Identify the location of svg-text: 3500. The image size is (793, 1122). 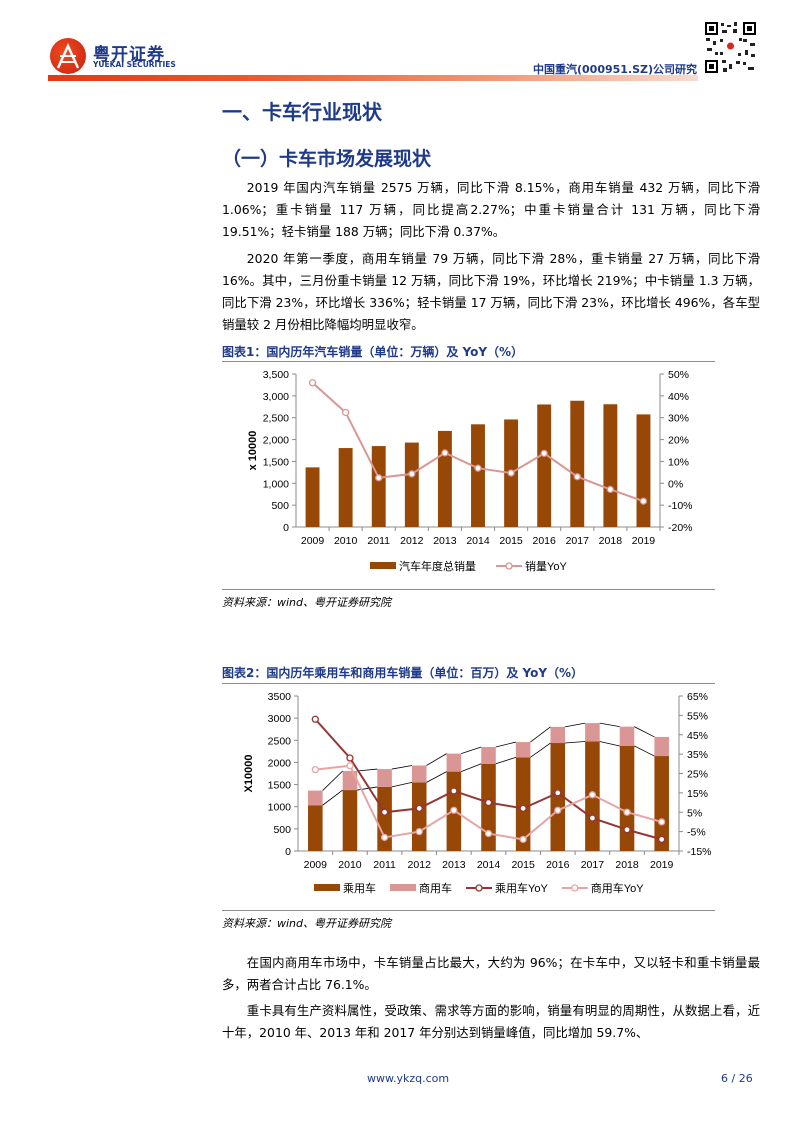
(280, 697).